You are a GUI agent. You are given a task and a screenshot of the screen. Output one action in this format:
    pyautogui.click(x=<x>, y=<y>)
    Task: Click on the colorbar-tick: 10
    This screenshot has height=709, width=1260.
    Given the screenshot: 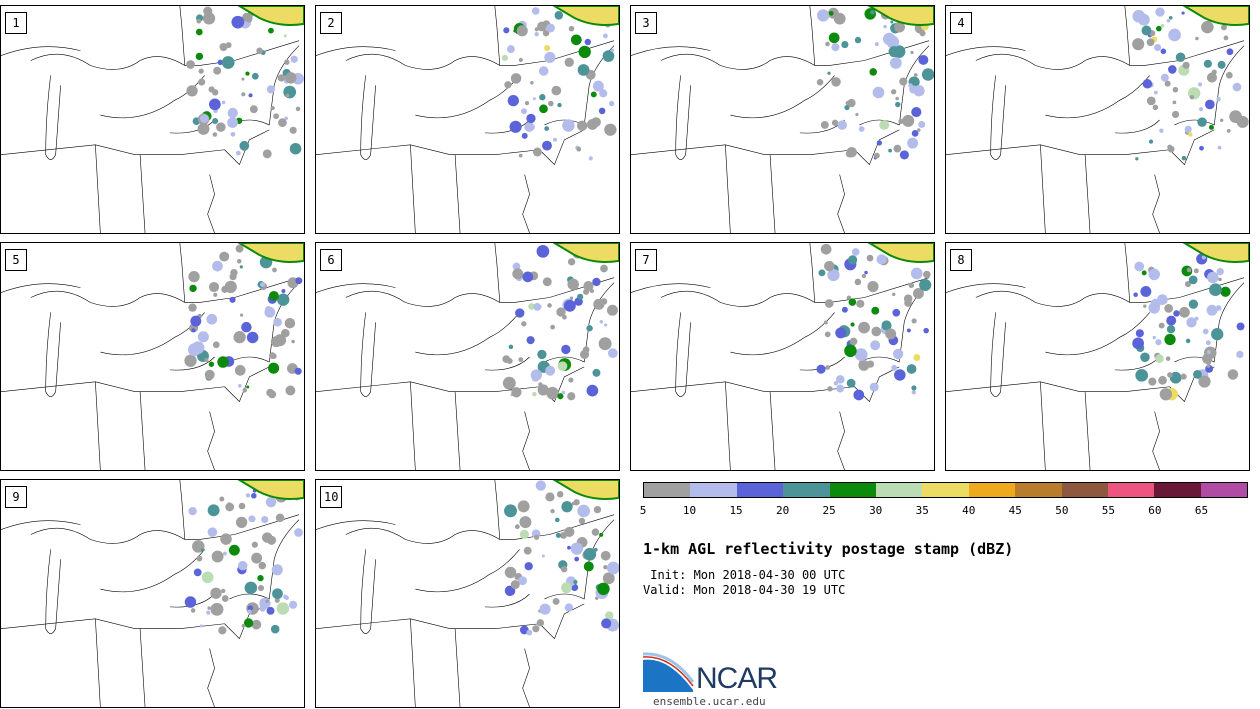 What is the action you would take?
    pyautogui.click(x=689, y=510)
    